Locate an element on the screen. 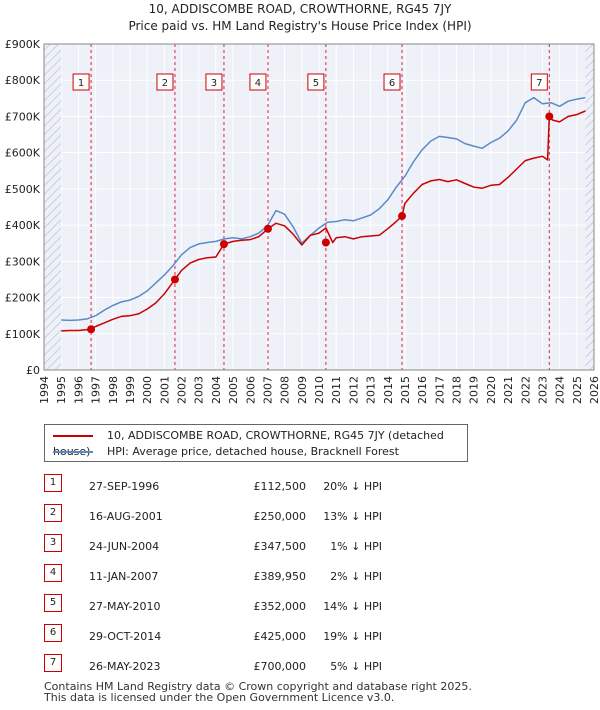  sale-number-badge: 4 is located at coordinates (53, 573).